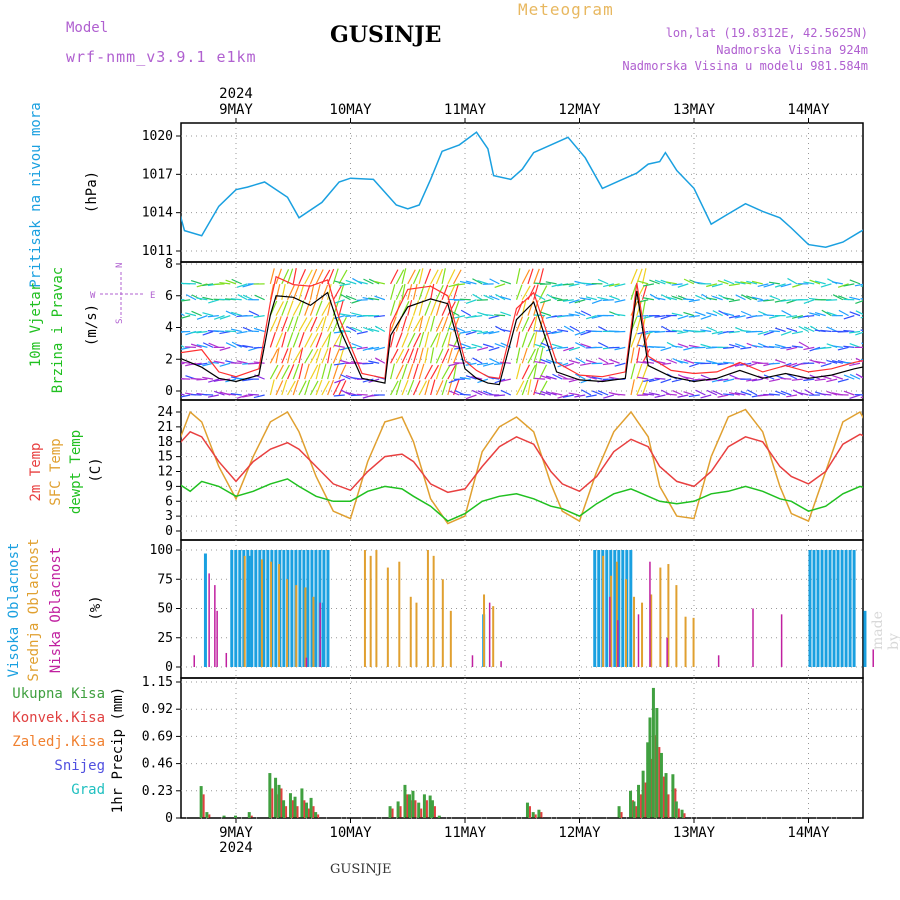 Image resolution: width=900 pixels, height=900 pixels. I want to click on station-title: GUSINJE, so click(386, 35).